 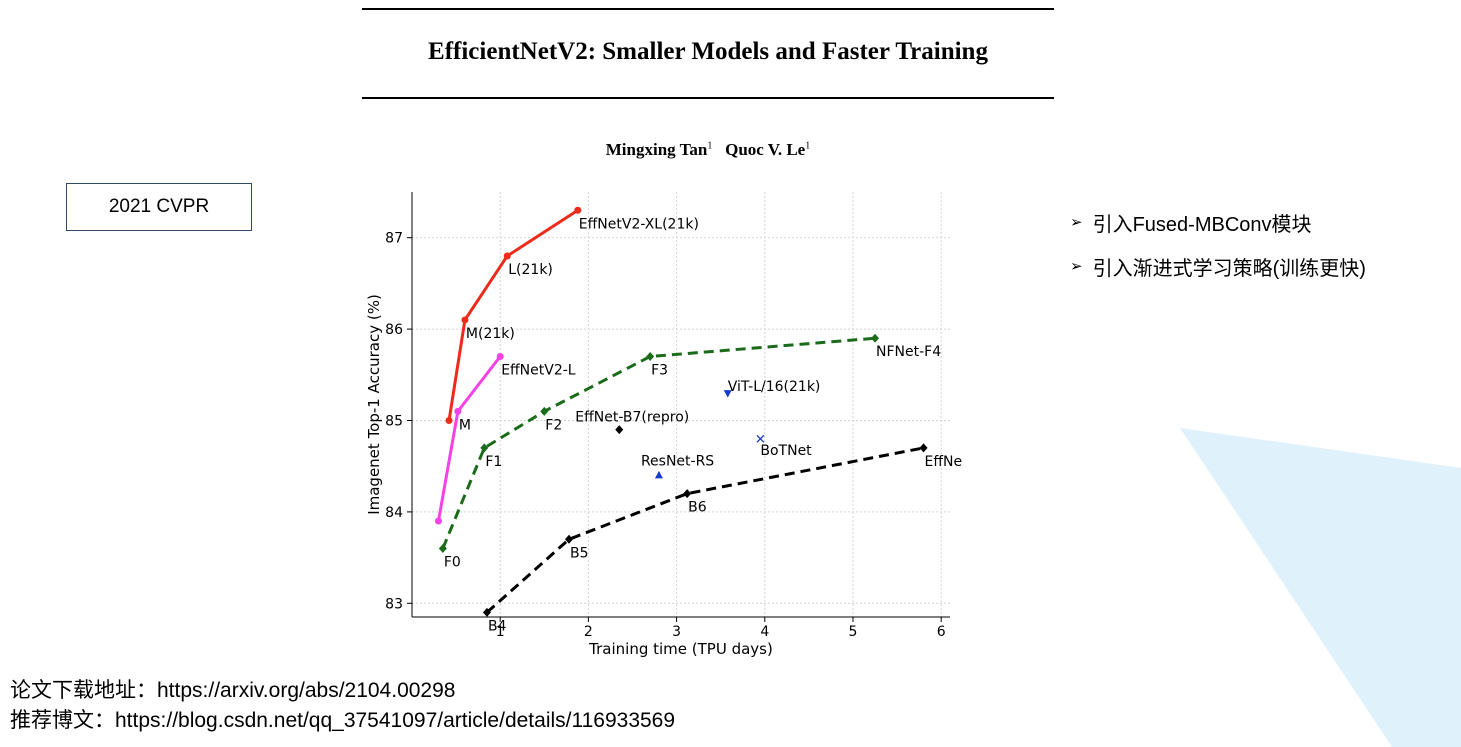 I want to click on y-tick-label: 86, so click(x=394, y=330).